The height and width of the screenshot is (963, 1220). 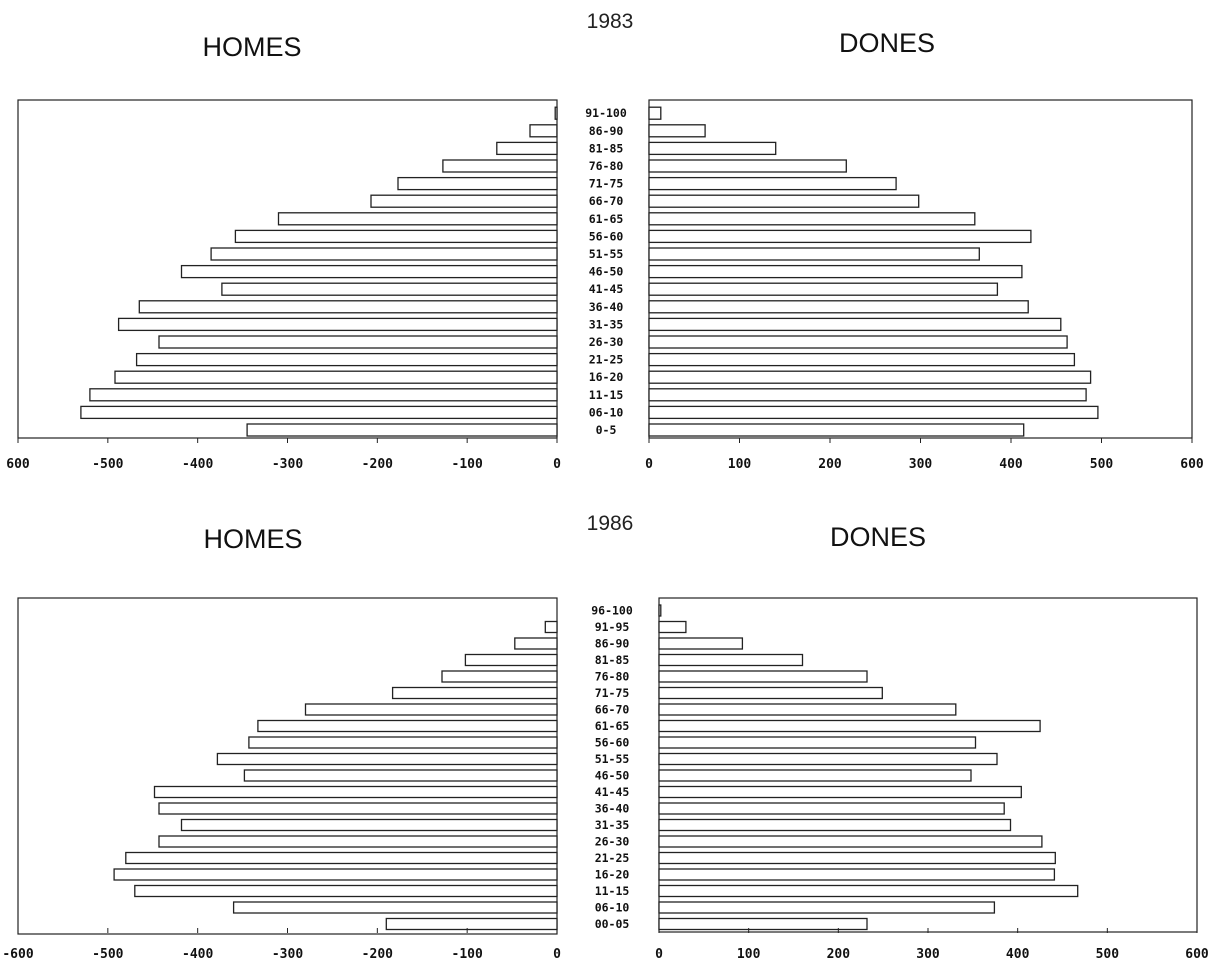 I want to click on dones-bars, so click(x=868, y=767).